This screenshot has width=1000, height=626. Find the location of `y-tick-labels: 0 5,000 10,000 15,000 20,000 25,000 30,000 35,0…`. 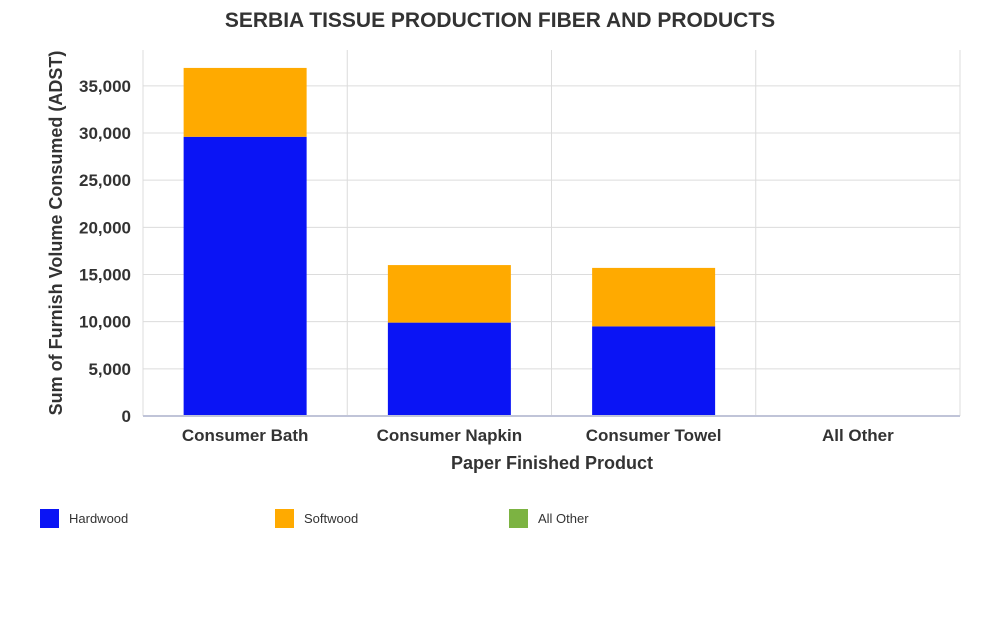

y-tick-labels: 0 5,000 10,000 15,000 20,000 25,000 30,000 35,0… is located at coordinates (105, 251).